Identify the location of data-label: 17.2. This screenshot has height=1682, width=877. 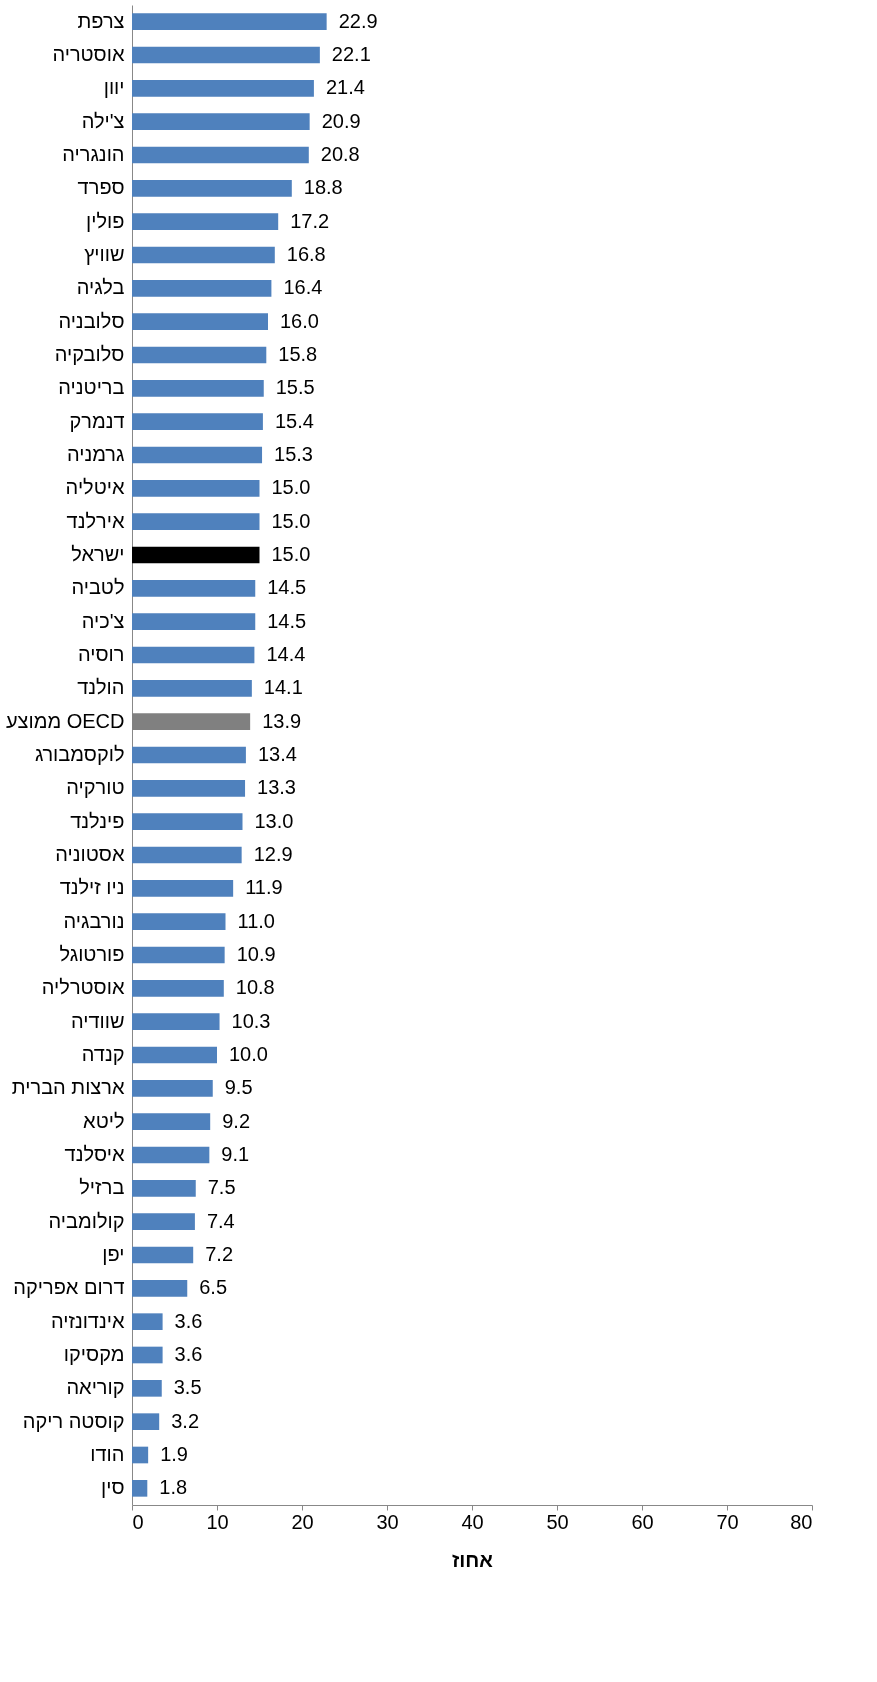
(310, 220).